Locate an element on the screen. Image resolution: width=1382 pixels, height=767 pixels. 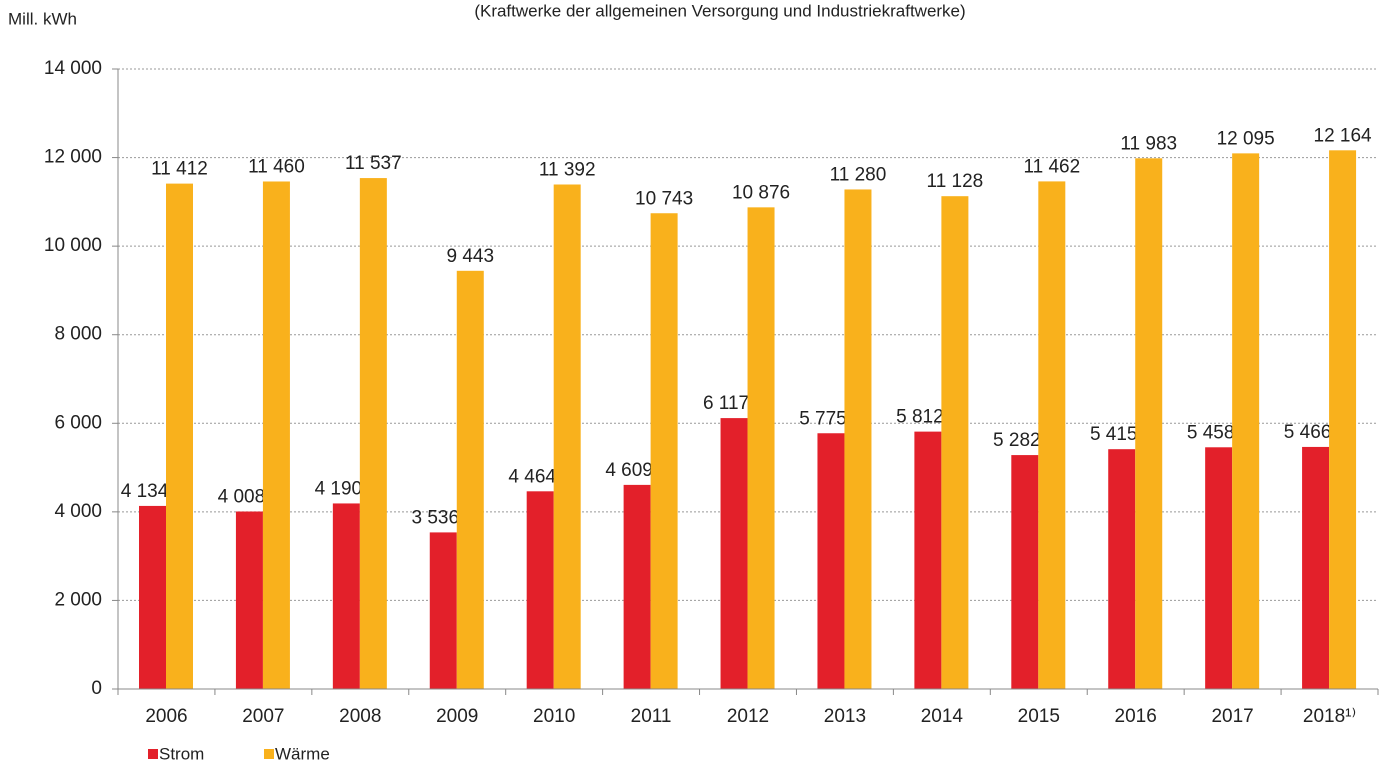
value-label: 5 812 is located at coordinates (920, 417).